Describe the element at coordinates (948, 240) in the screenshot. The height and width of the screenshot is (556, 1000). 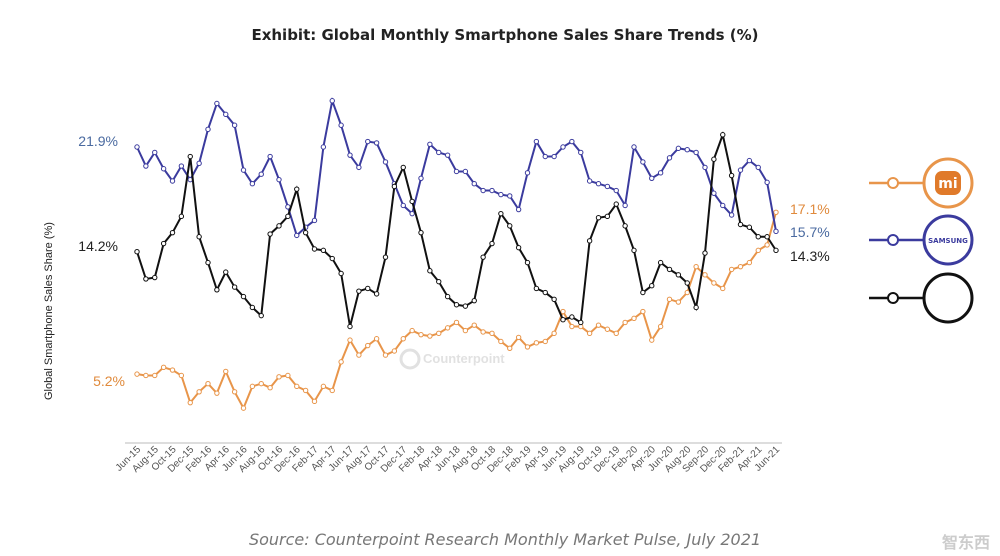
I see `legend-logo-circle` at that location.